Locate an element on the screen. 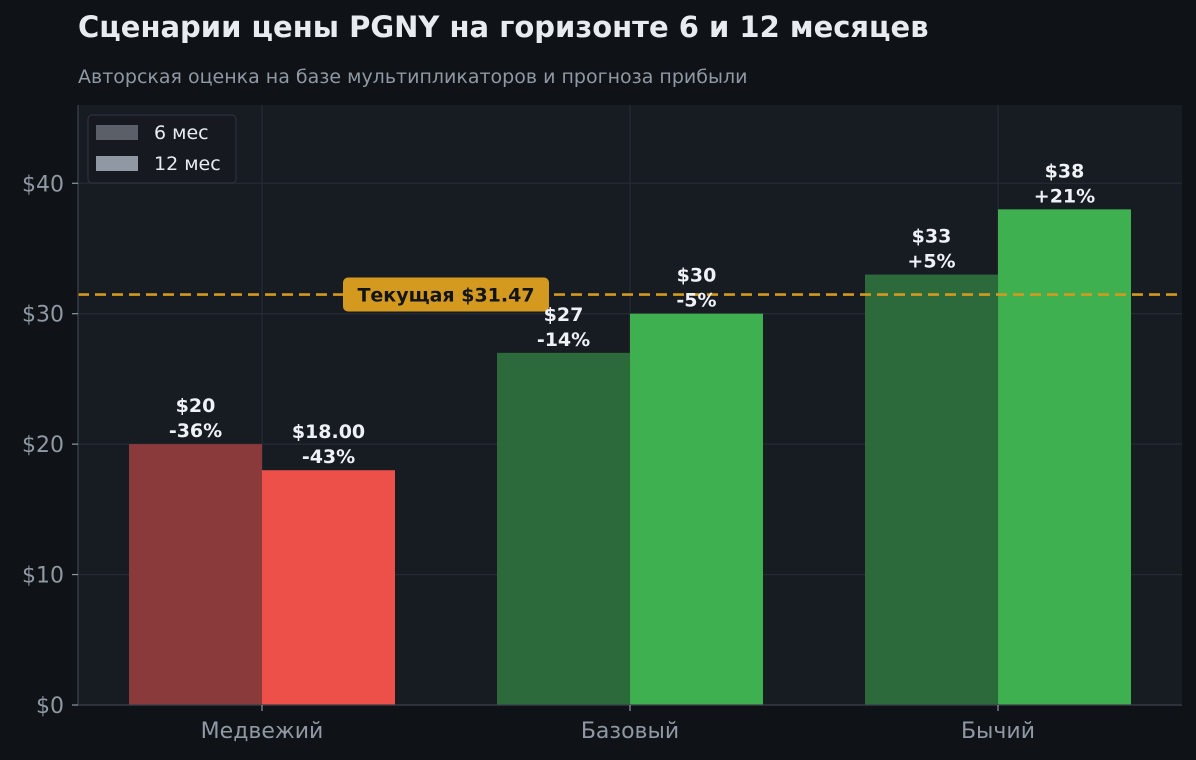 The height and width of the screenshot is (760, 1196). bar-label-price: $38 is located at coordinates (1065, 171).